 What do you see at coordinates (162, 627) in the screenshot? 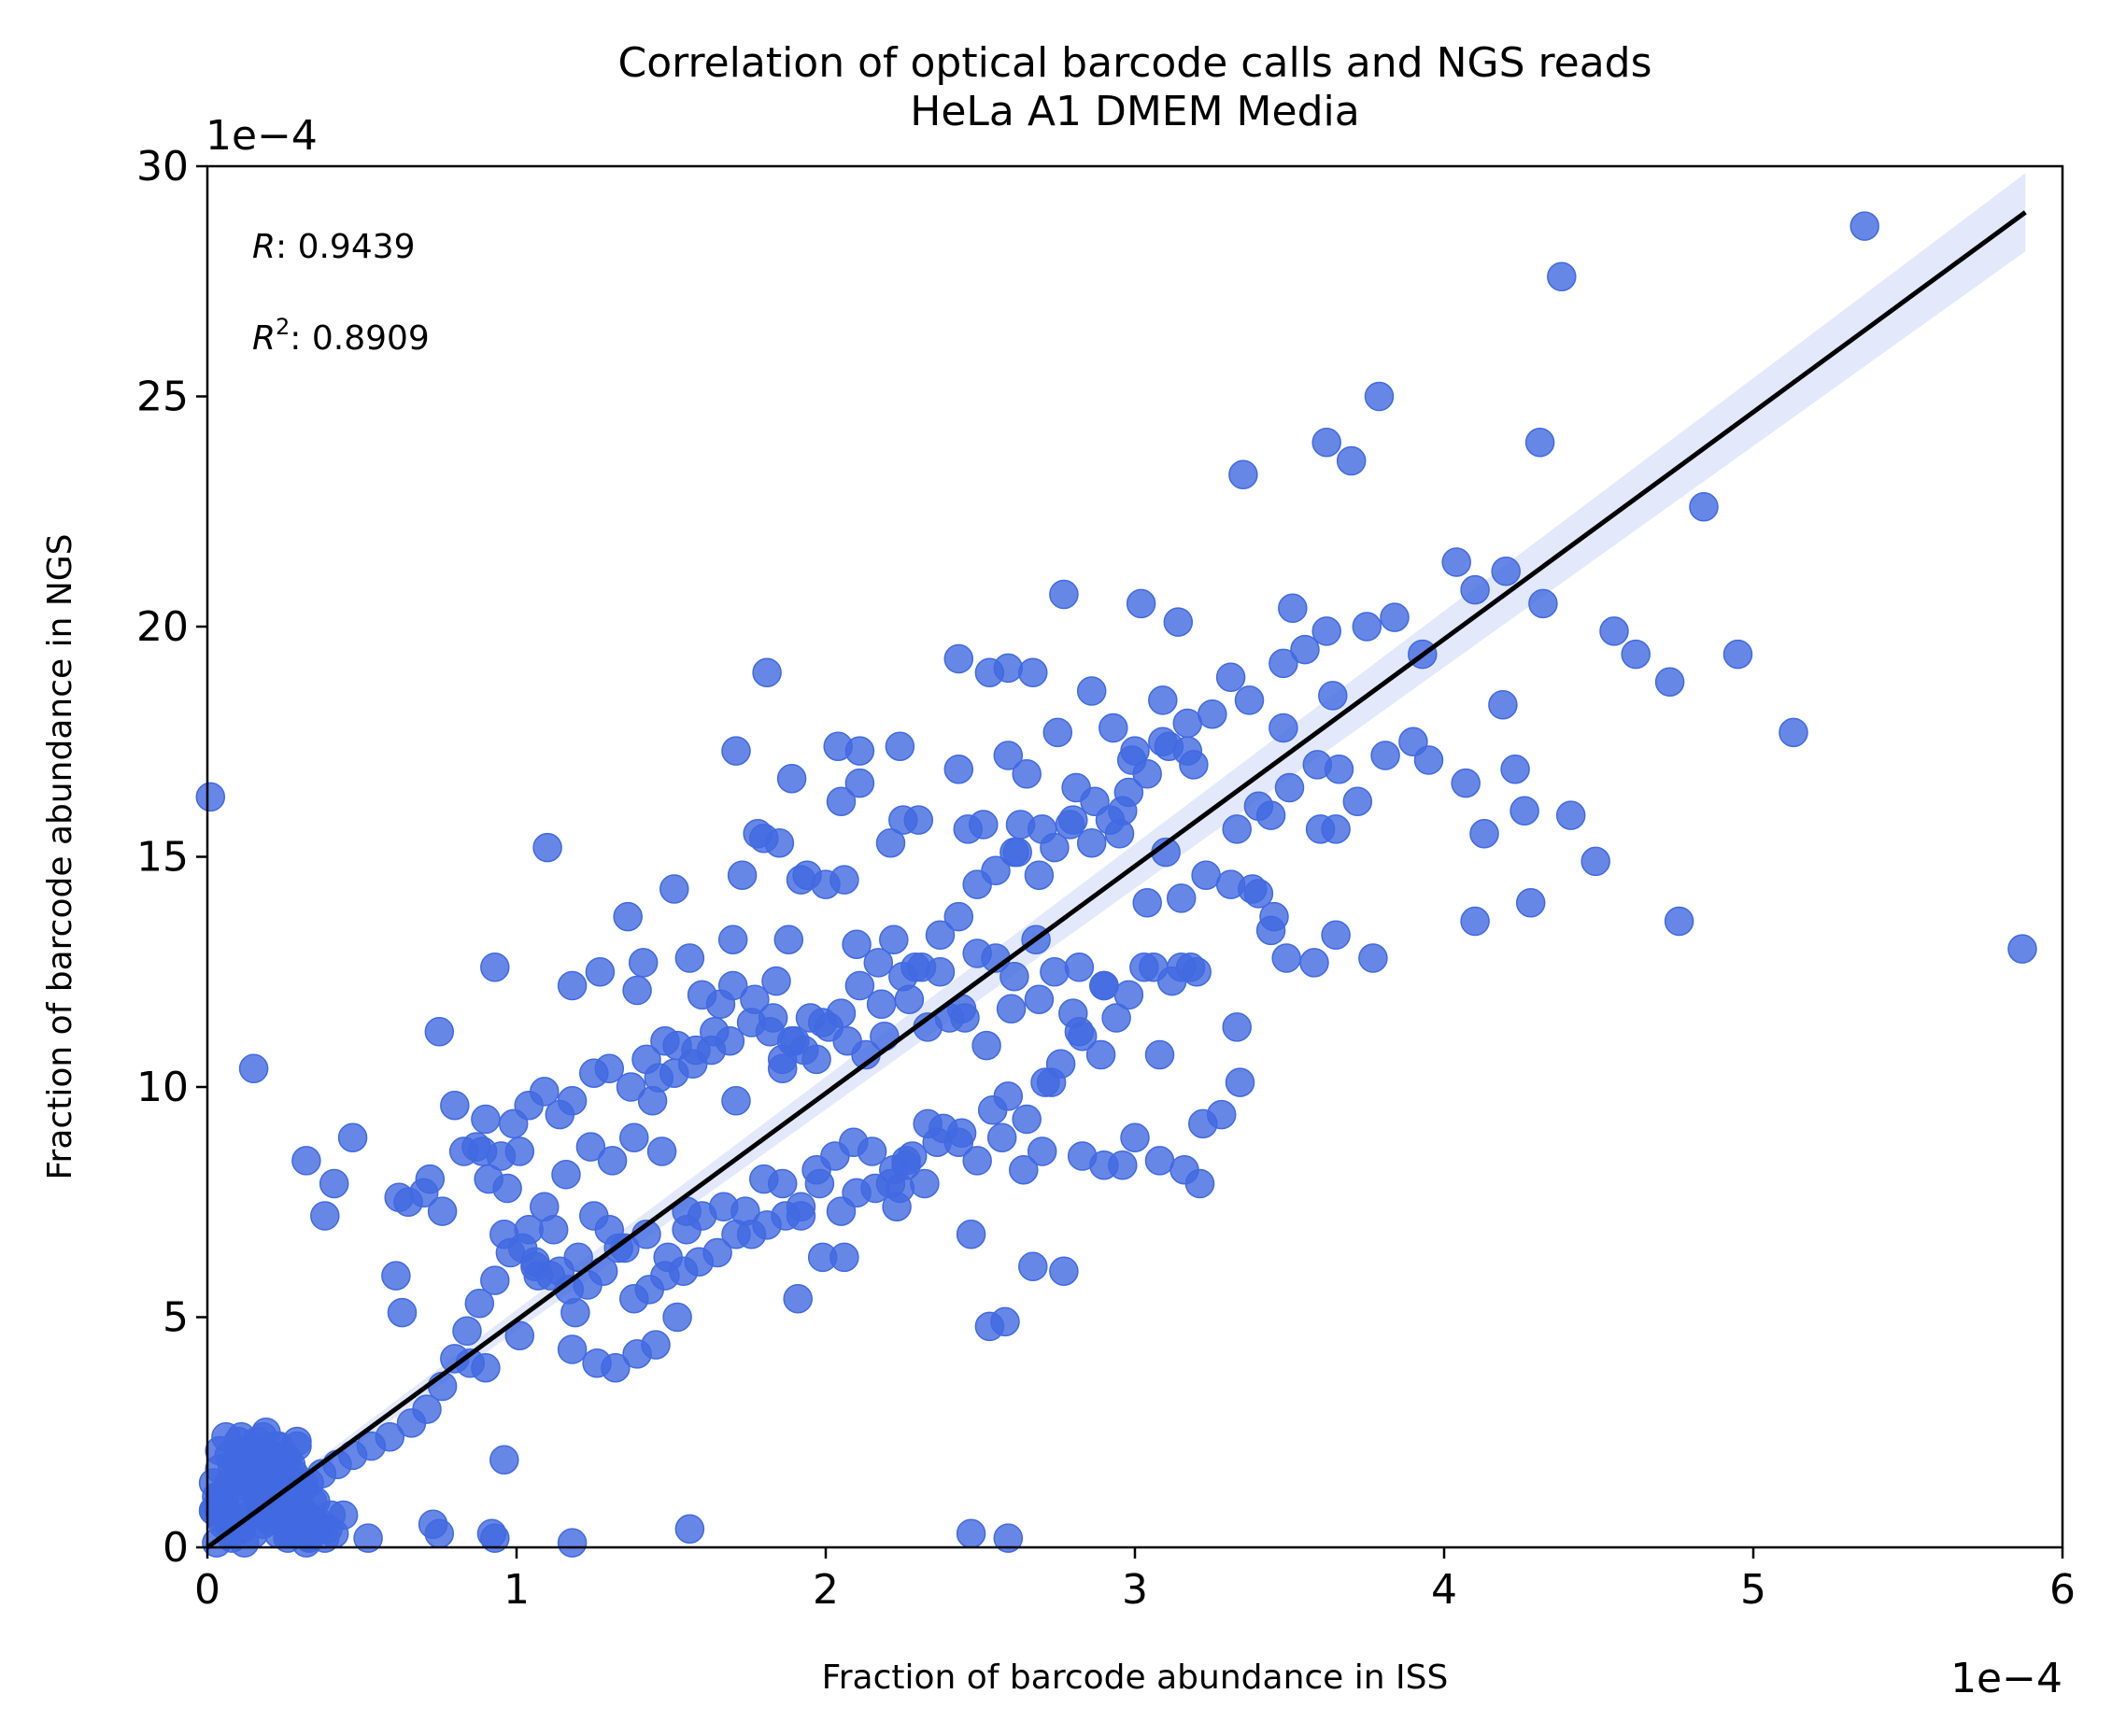
I see `y-tick-label: 20` at bounding box center [162, 627].